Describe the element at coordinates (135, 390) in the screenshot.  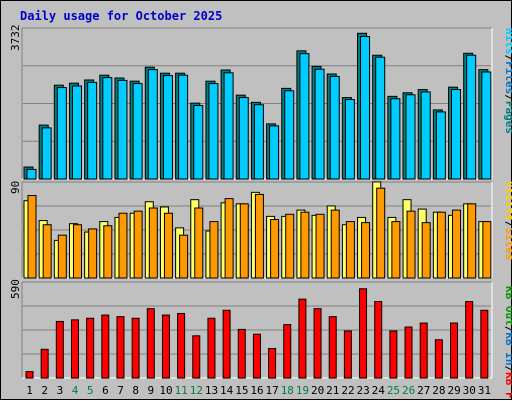
I see `x-tick-label: 8` at that location.